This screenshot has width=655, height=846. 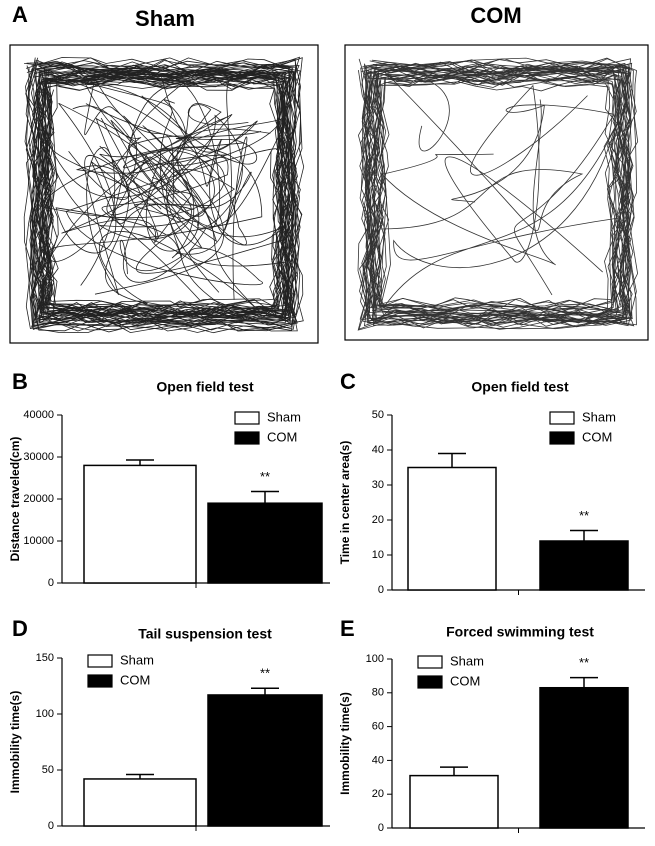 What do you see at coordinates (38, 415) in the screenshot?
I see `y-tick-label: 40000` at bounding box center [38, 415].